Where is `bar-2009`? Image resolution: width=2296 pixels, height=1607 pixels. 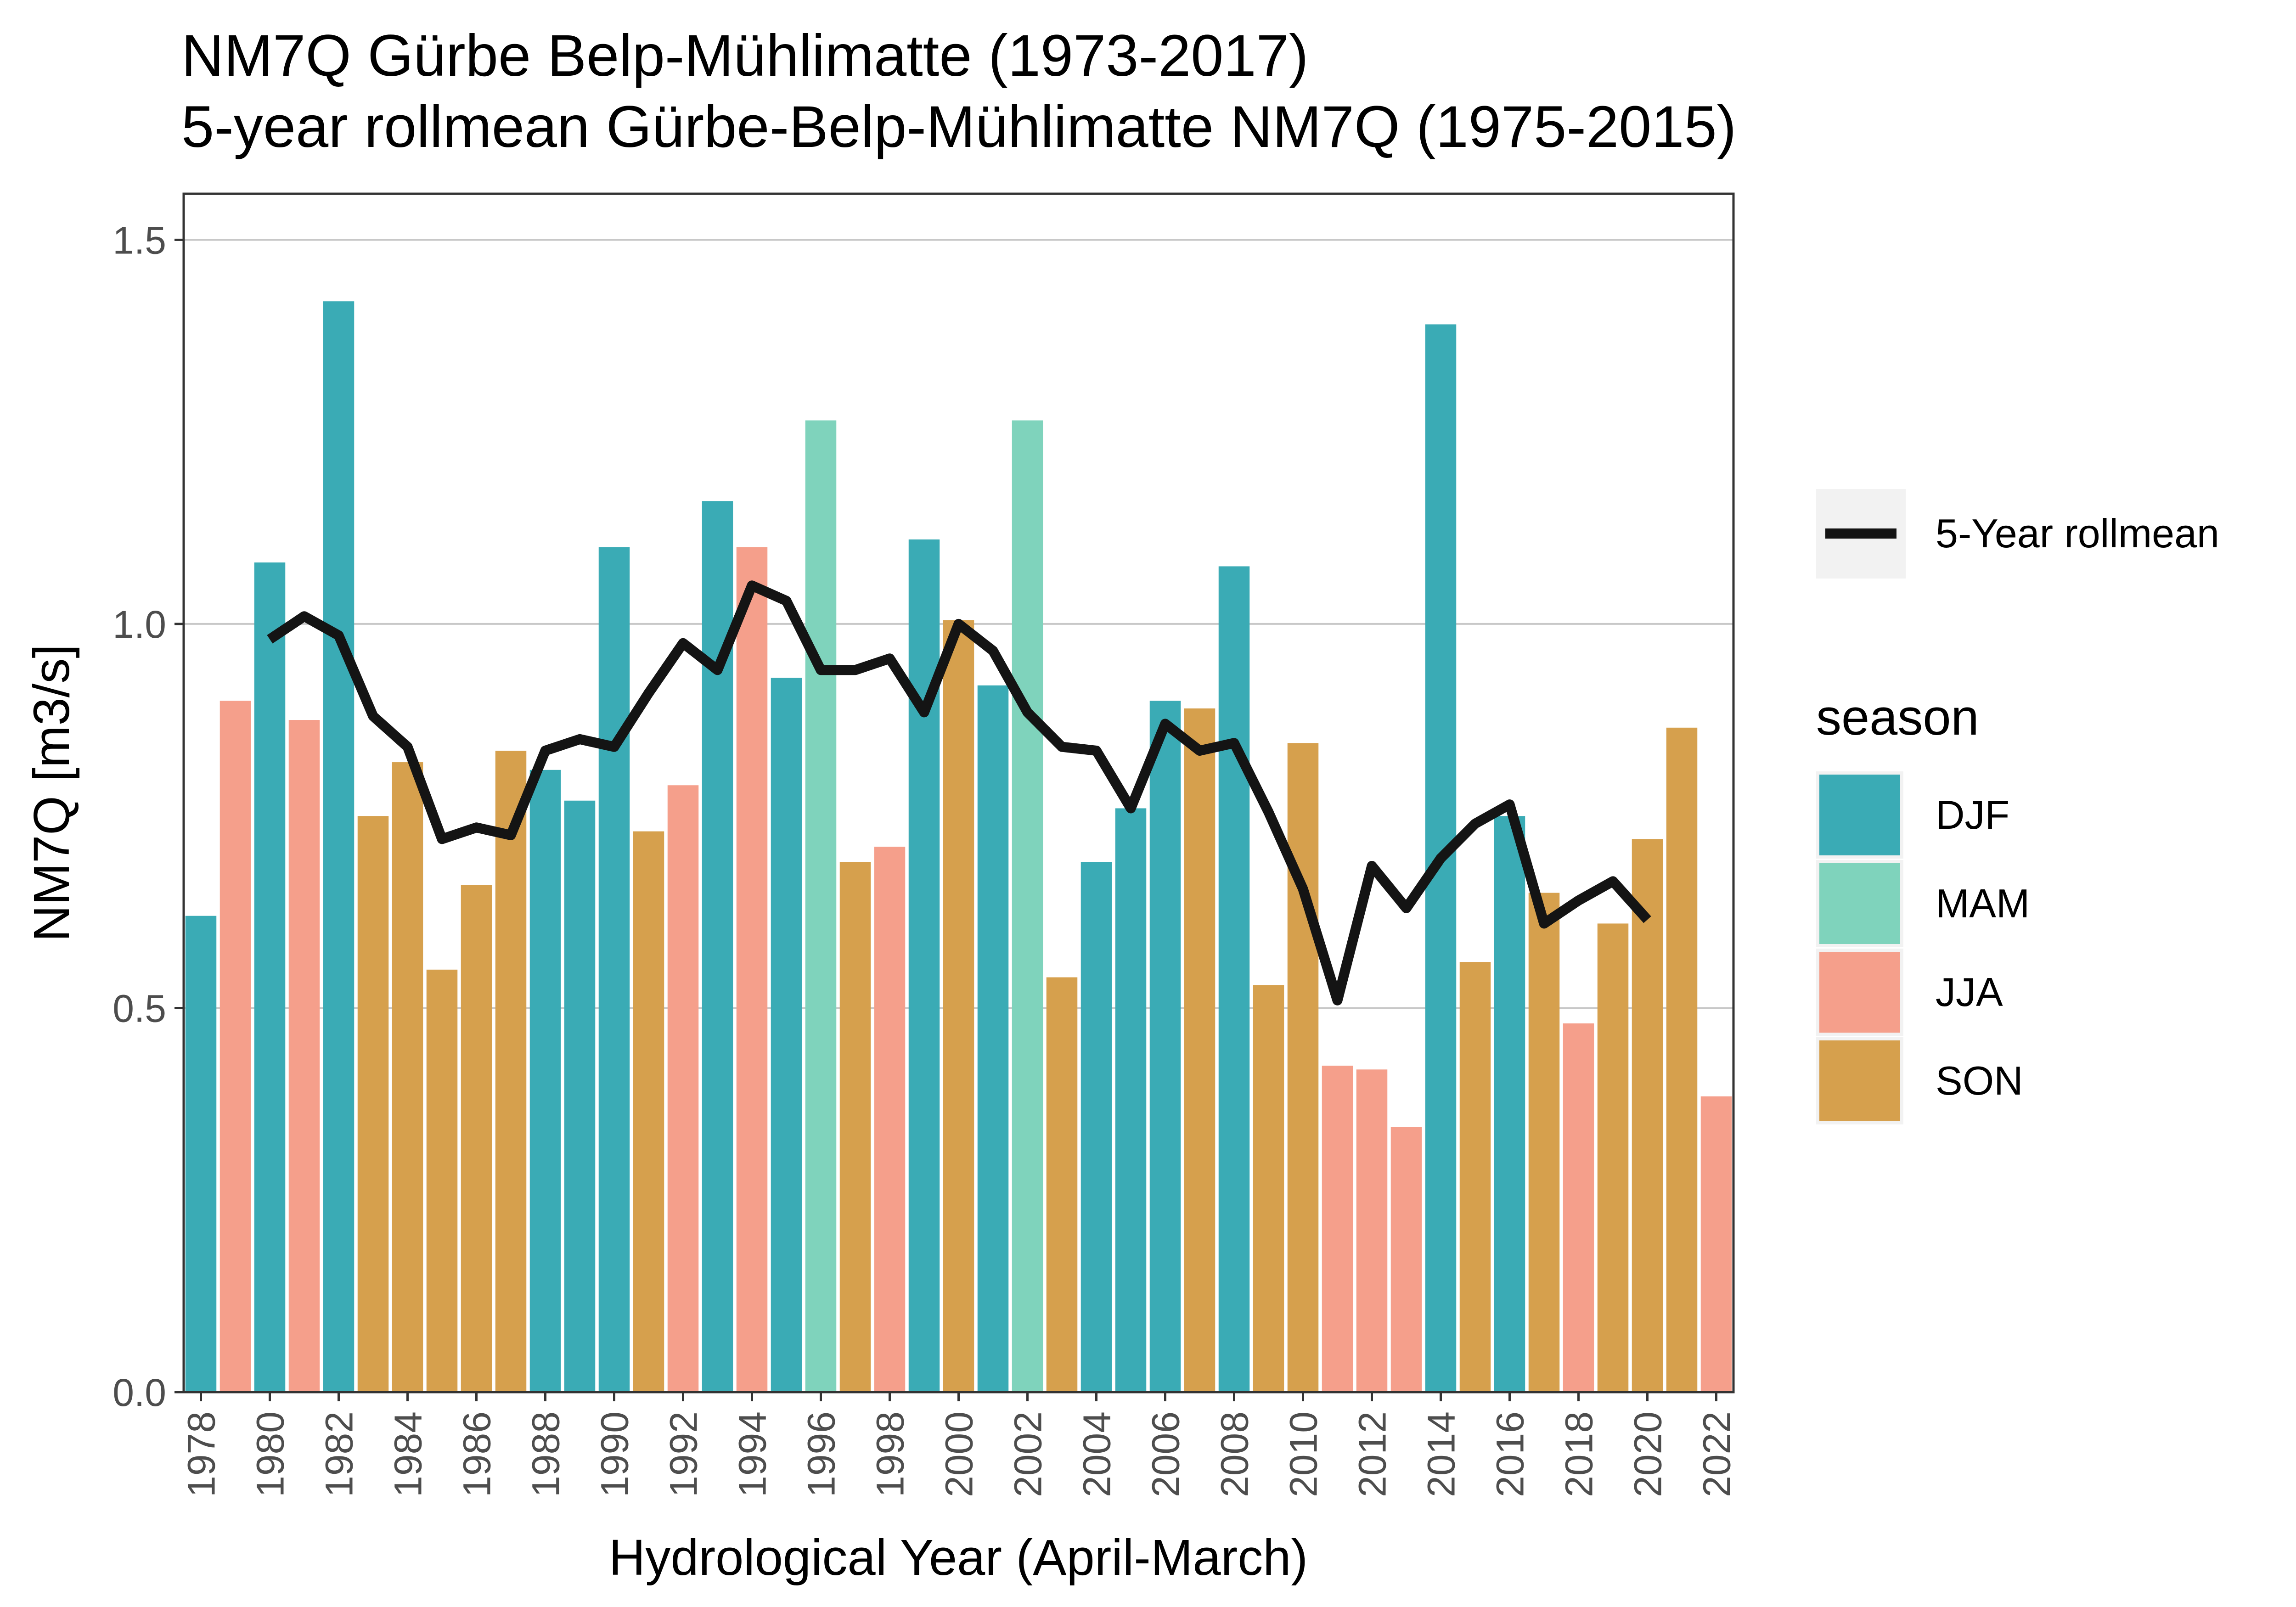
bar-2009 is located at coordinates (1268, 1188).